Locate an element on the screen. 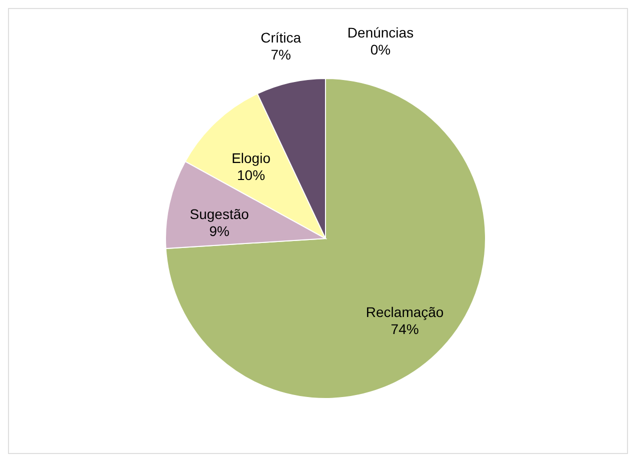  data-label: 74% is located at coordinates (404, 328).